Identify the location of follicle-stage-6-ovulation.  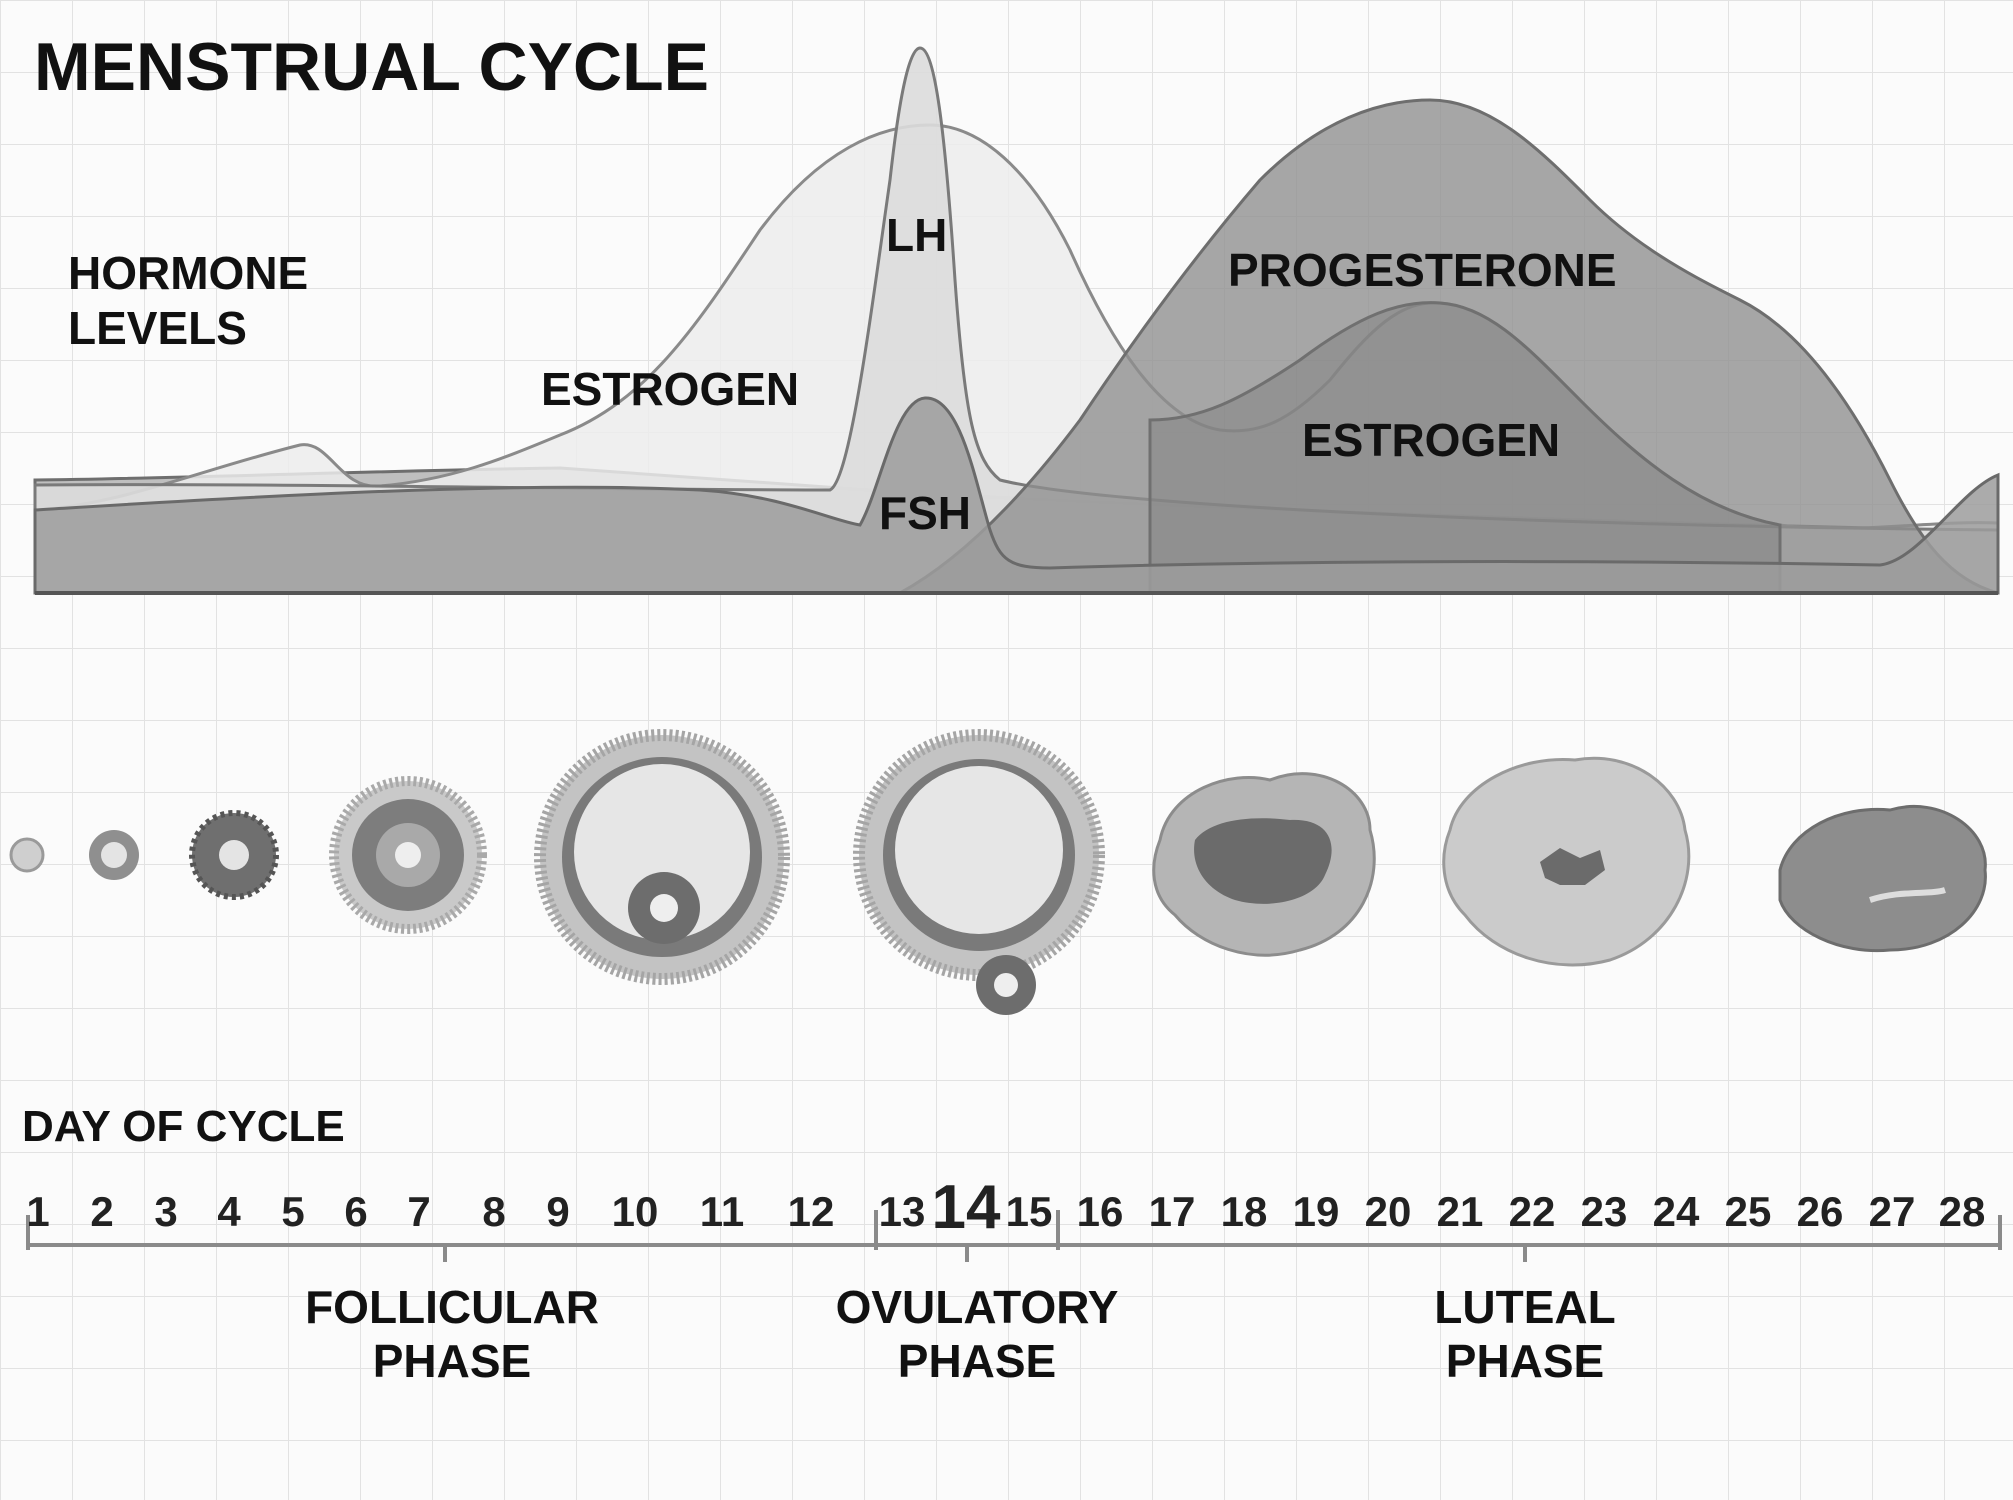
(979, 872).